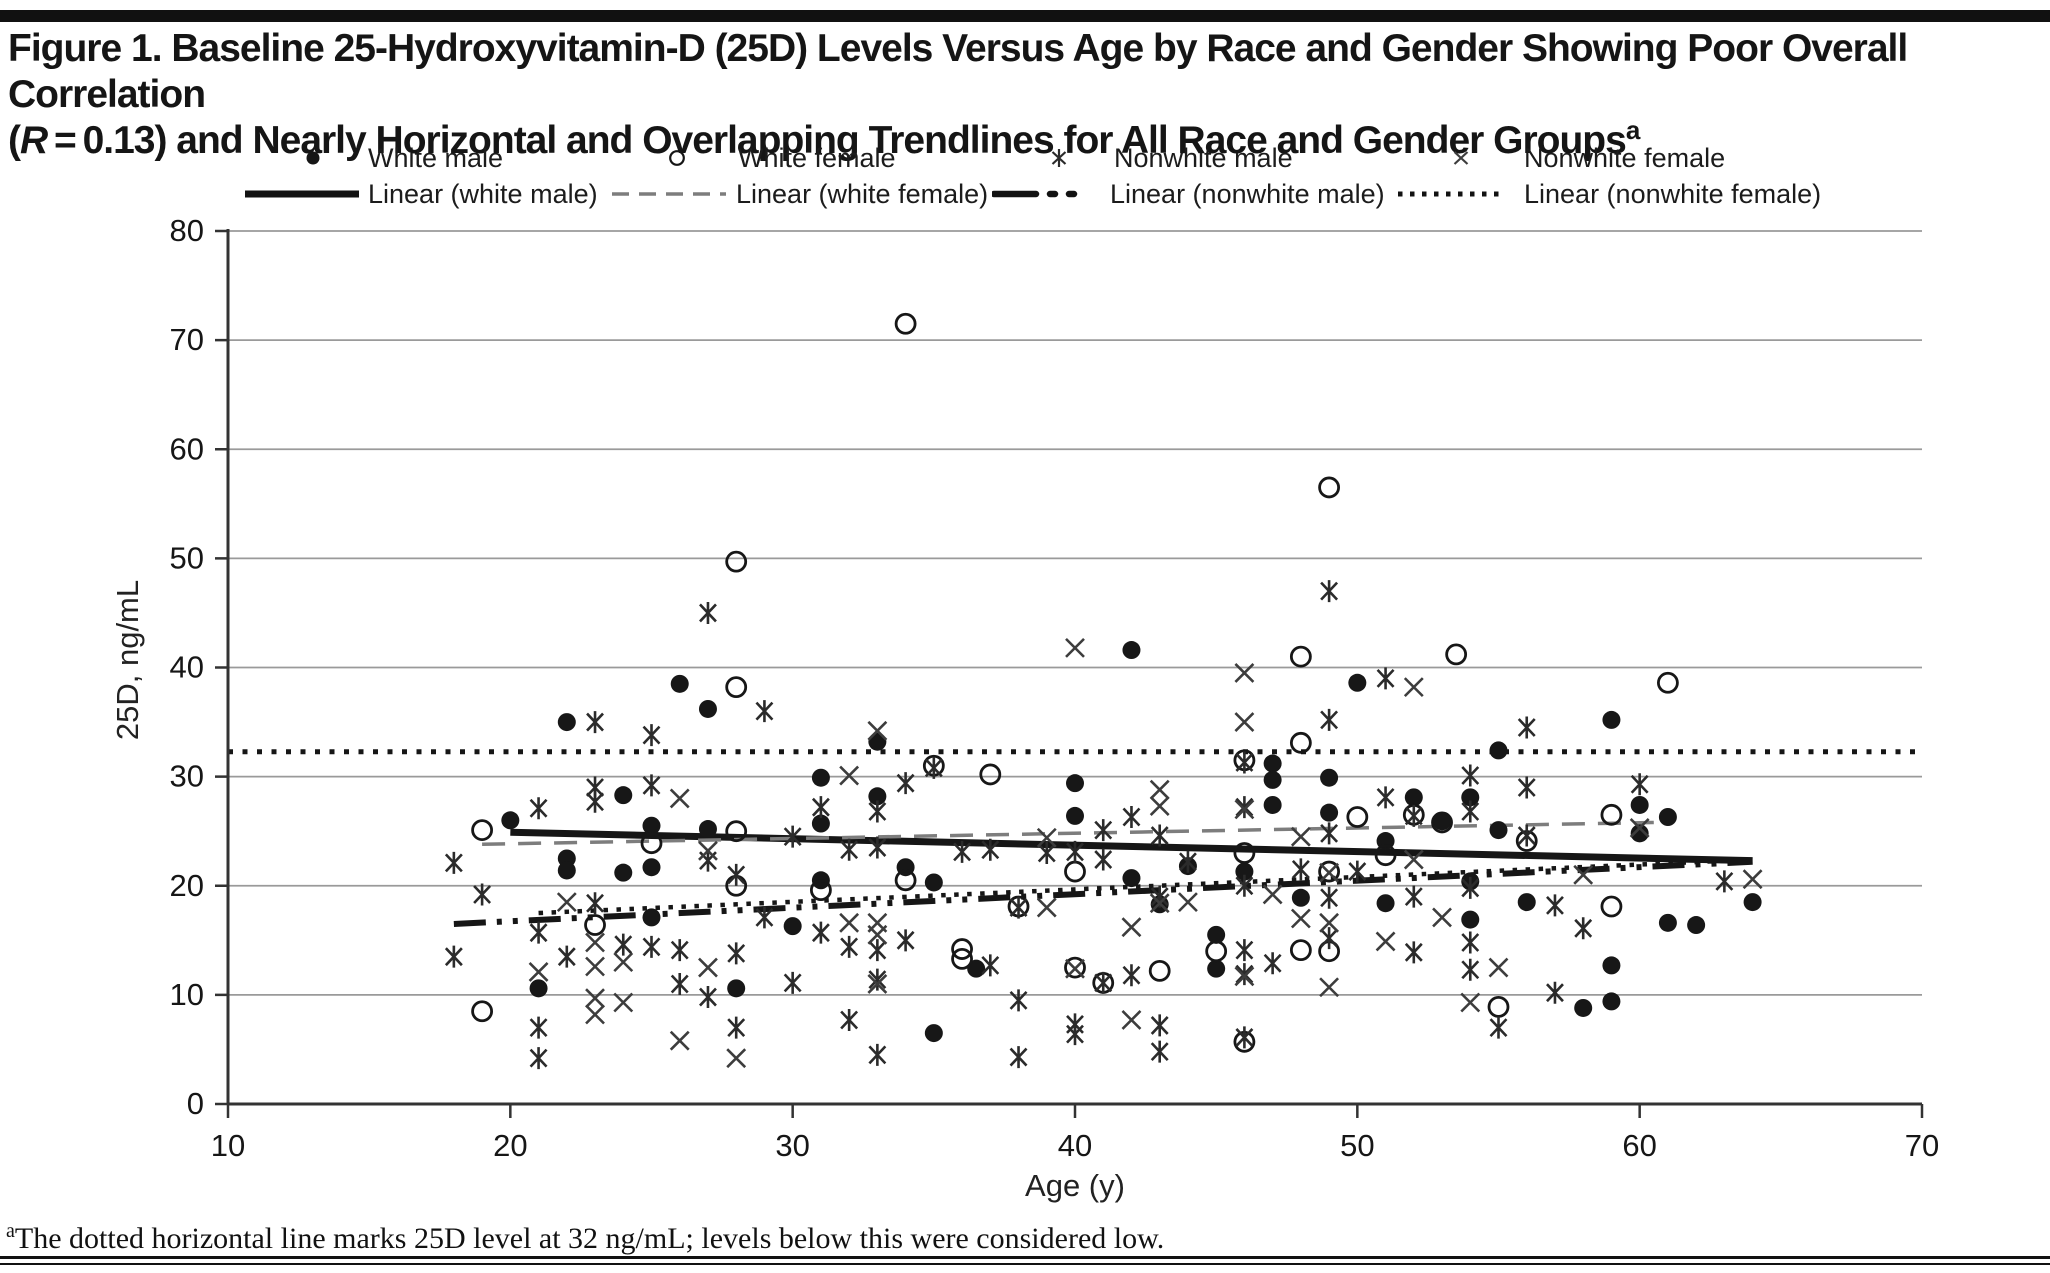 This screenshot has height=1273, width=2050. I want to click on y-tick-label: 60, so click(187, 448).